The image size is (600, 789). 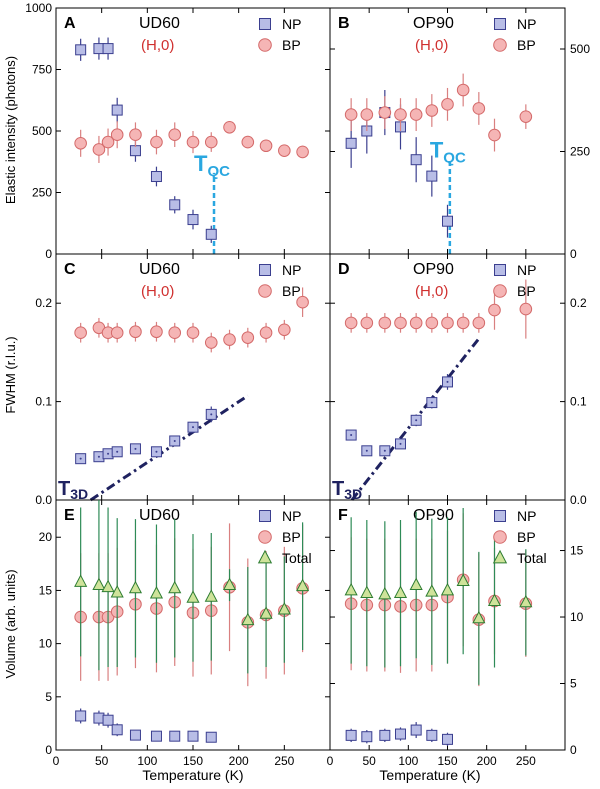 What do you see at coordinates (193, 761) in the screenshot?
I see `x-tick-label: 150` at bounding box center [193, 761].